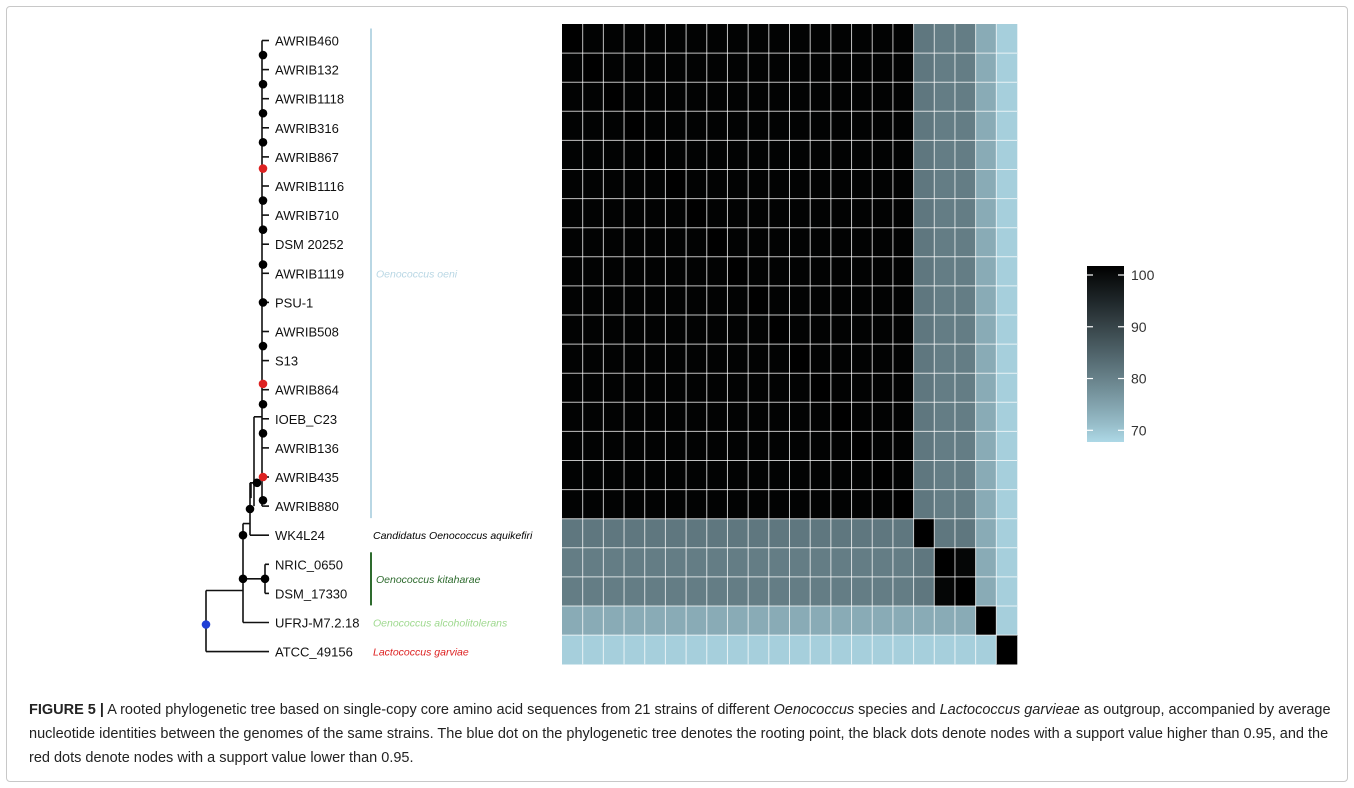 The width and height of the screenshot is (1354, 788). Describe the element at coordinates (1139, 327) in the screenshot. I see `colorbar-tick-label: 90` at that location.